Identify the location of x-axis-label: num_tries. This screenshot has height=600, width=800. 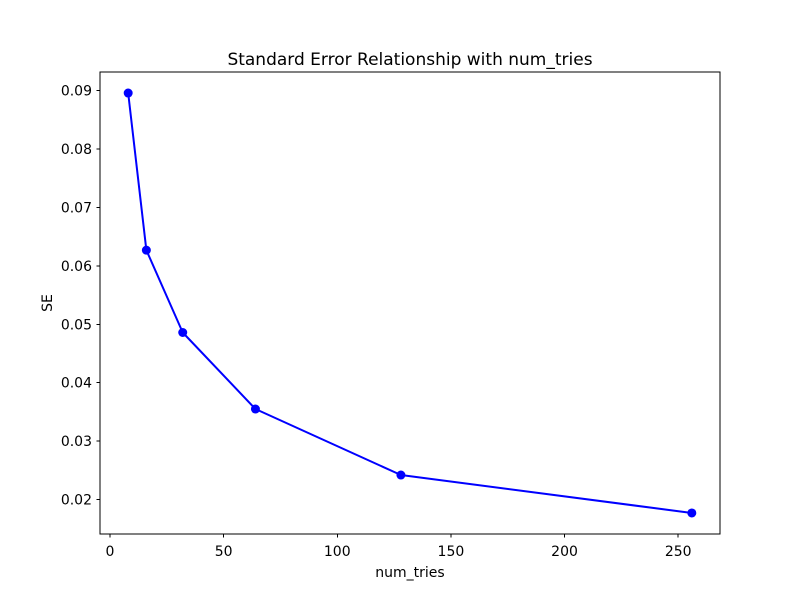
(409, 573).